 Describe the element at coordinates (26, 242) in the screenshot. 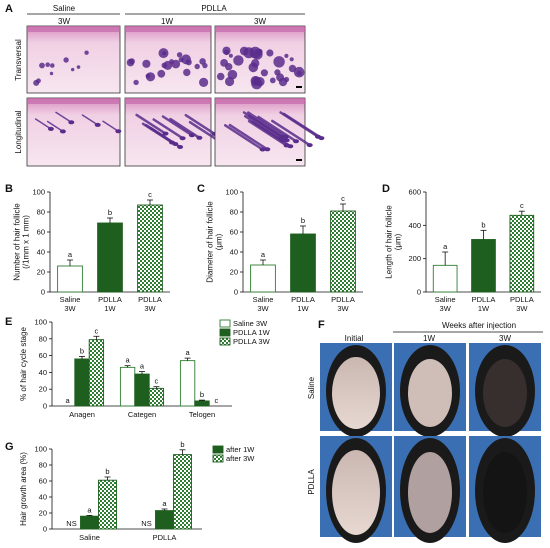

I see `y-axis-label-line: (/1mm x 1 mm)` at that location.